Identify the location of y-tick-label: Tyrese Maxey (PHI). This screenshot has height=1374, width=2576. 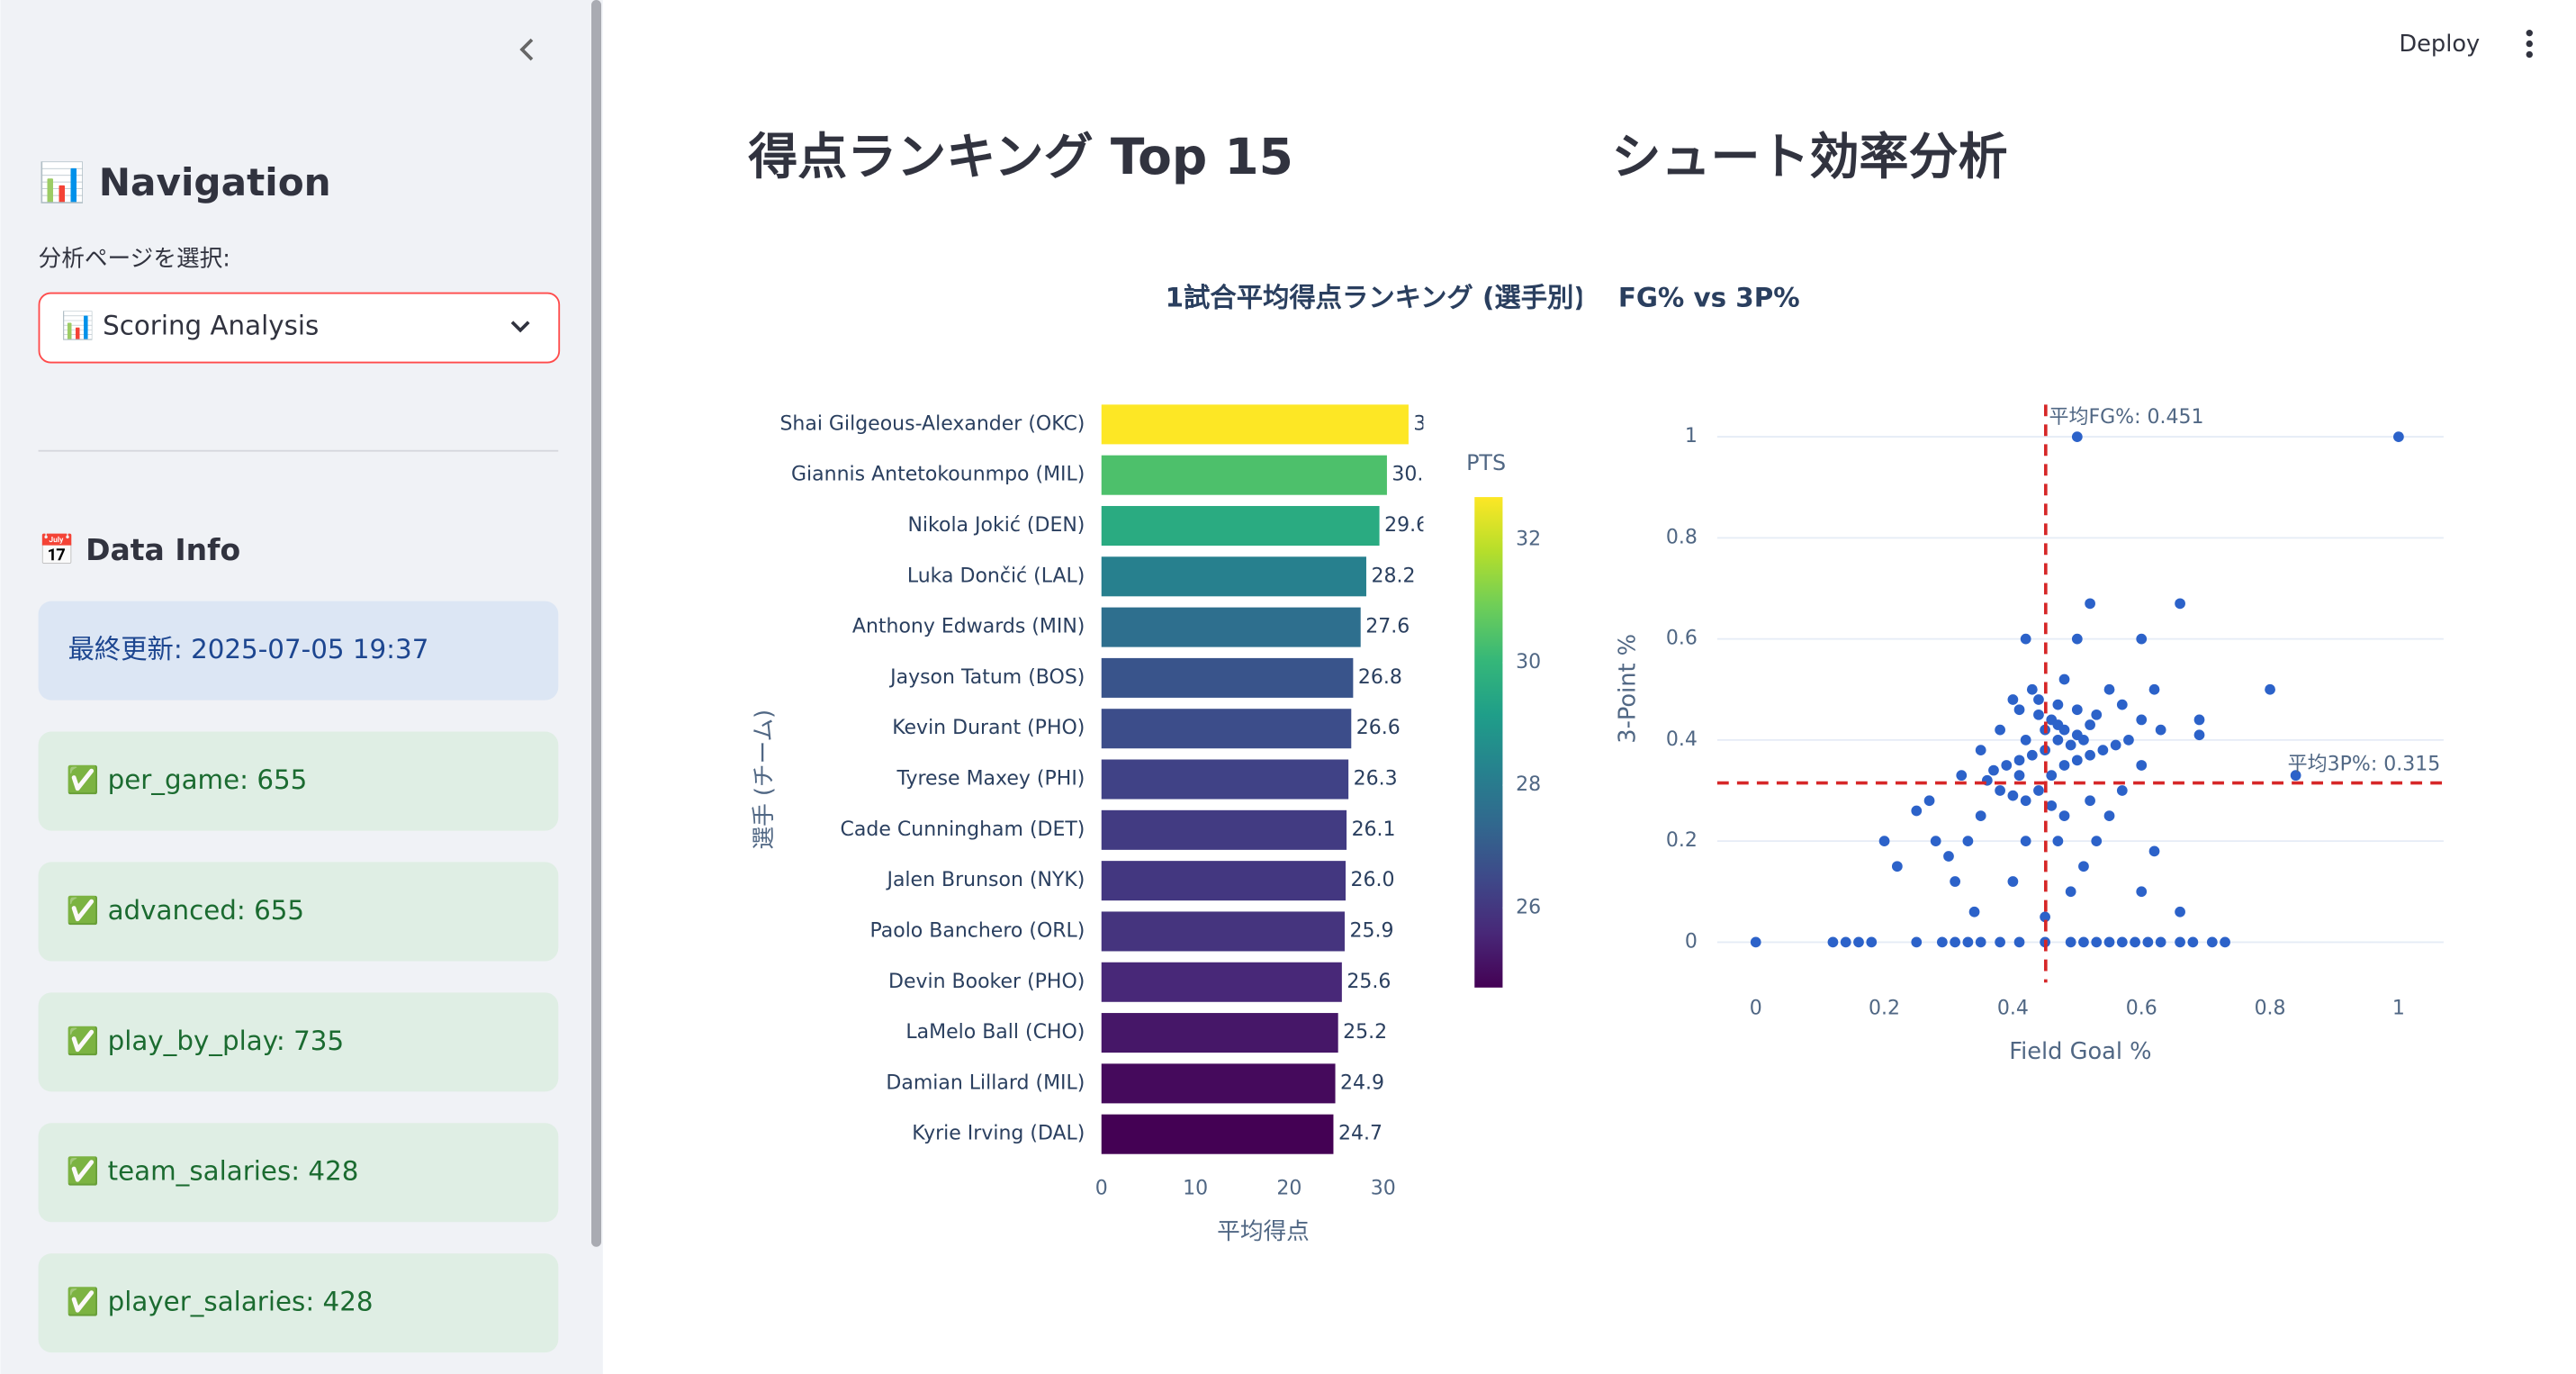
(990, 779).